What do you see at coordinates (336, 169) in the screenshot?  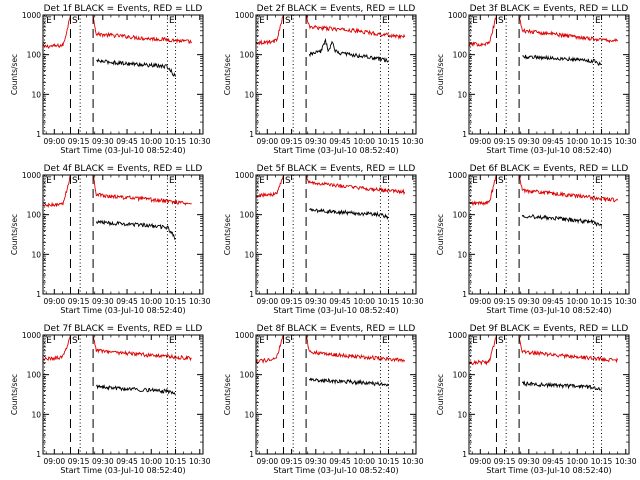 I see `panel-title: Det 5f BLACK = Events, RED = LLD` at bounding box center [336, 169].